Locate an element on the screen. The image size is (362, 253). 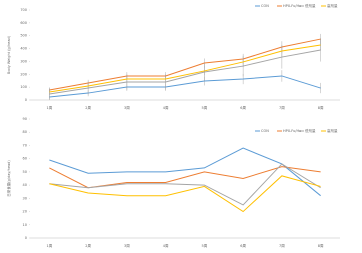
y-tick-label: 50 is located at coordinates (25, 172).